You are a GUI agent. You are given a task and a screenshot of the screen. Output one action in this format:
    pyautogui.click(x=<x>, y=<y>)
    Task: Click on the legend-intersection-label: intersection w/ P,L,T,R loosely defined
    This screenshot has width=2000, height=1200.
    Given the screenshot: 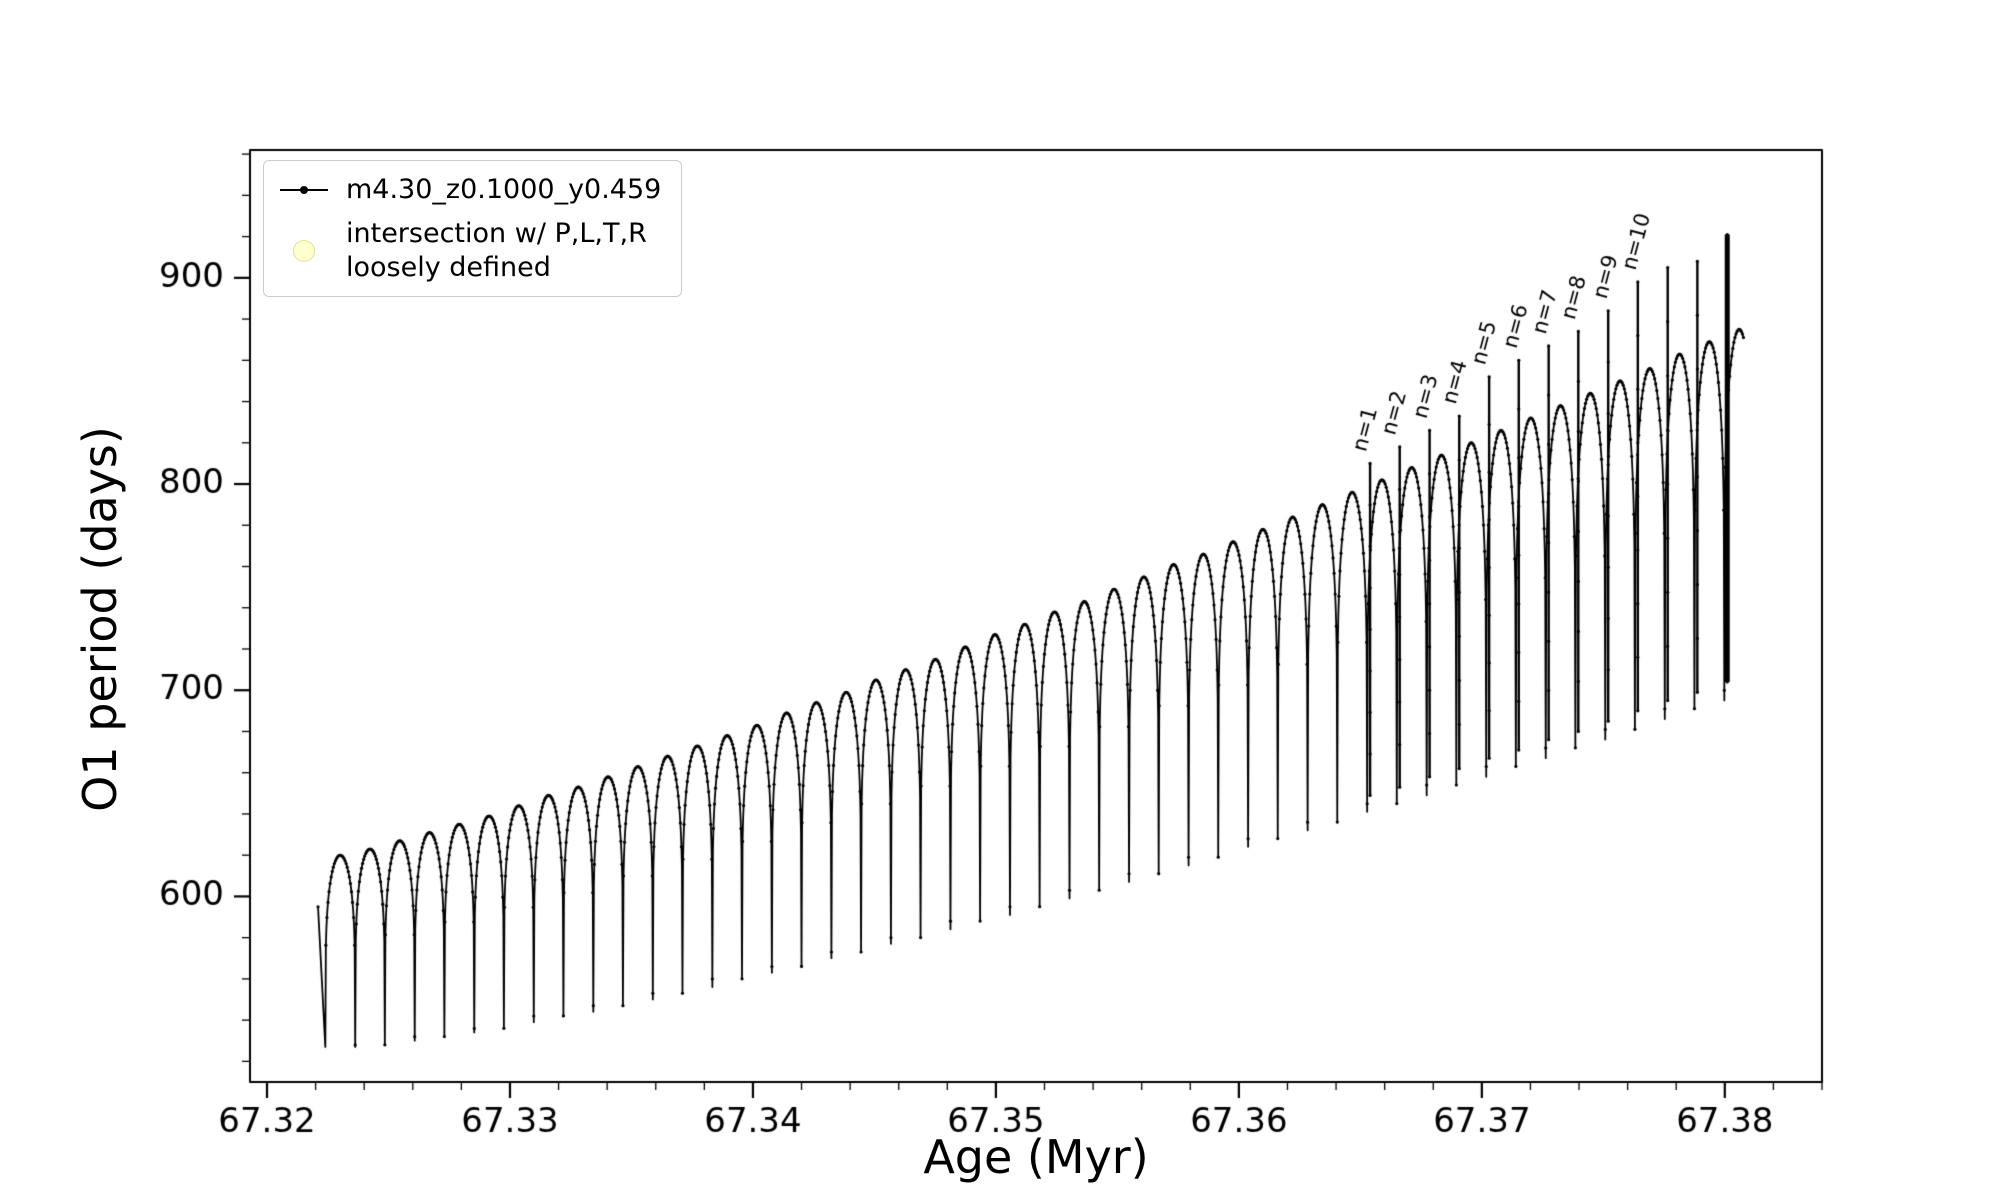 What is the action you would take?
    pyautogui.click(x=496, y=250)
    